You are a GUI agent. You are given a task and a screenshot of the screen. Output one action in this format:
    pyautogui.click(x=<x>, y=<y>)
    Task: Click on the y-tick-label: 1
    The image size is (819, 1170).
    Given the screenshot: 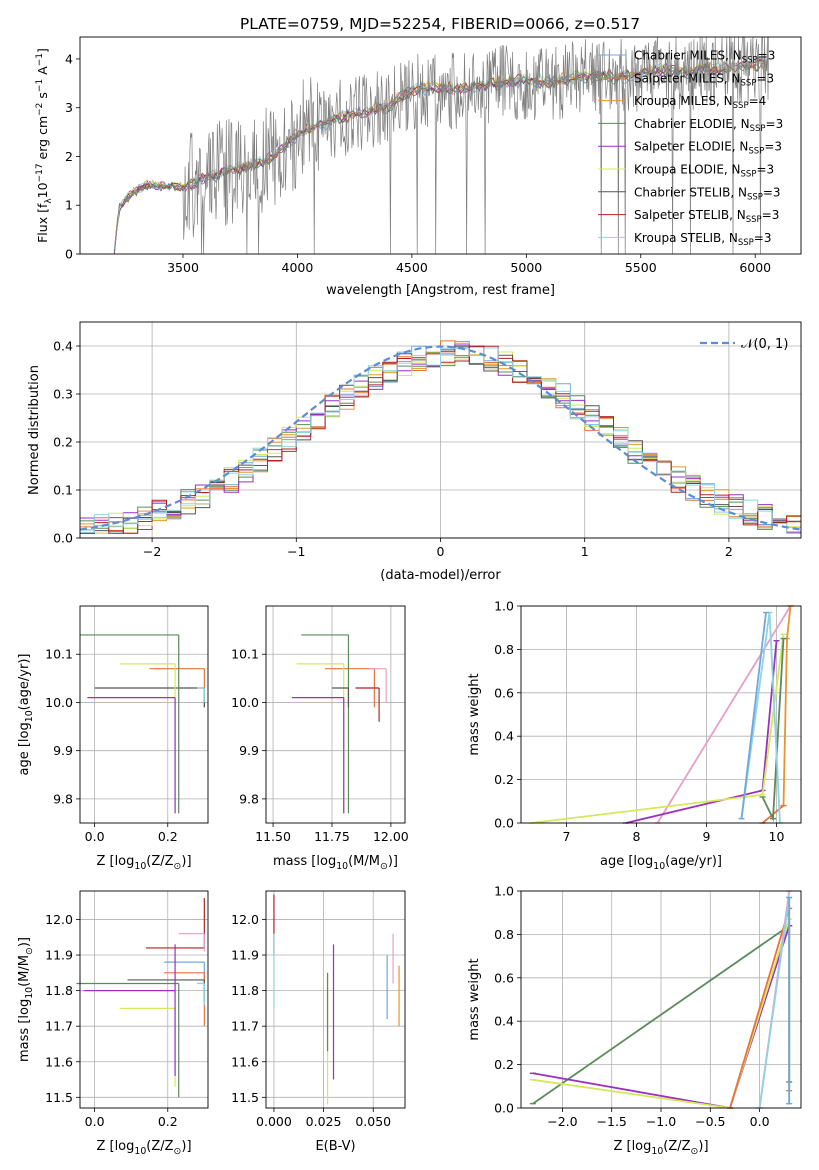 What is the action you would take?
    pyautogui.click(x=69, y=205)
    